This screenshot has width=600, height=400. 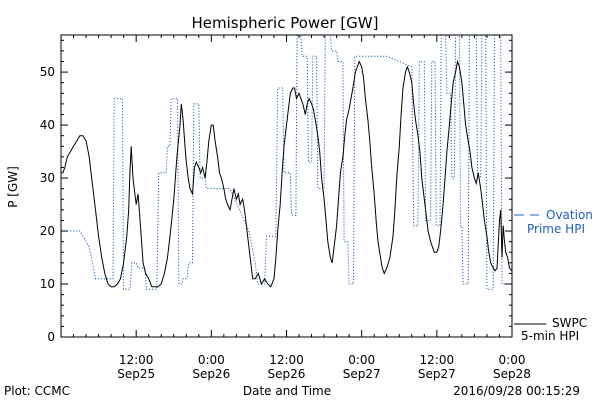 What do you see at coordinates (569, 215) in the screenshot?
I see `legend-label-ovation-line1: Ovation` at bounding box center [569, 215].